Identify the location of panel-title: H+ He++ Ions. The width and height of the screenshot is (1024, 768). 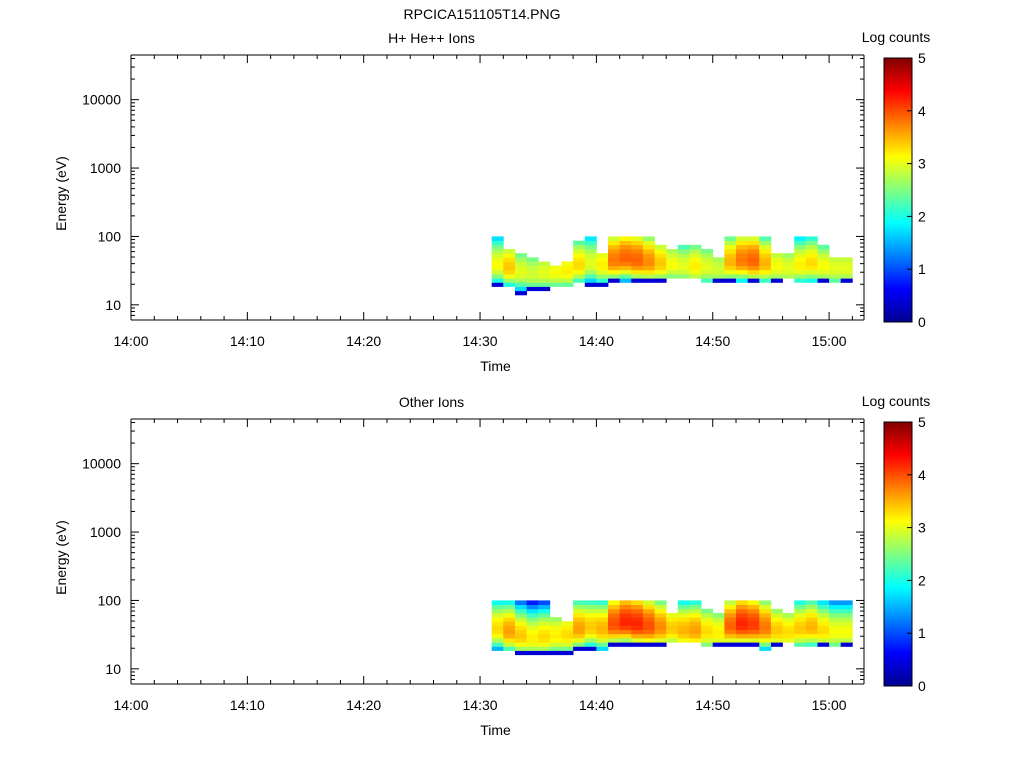
(431, 38).